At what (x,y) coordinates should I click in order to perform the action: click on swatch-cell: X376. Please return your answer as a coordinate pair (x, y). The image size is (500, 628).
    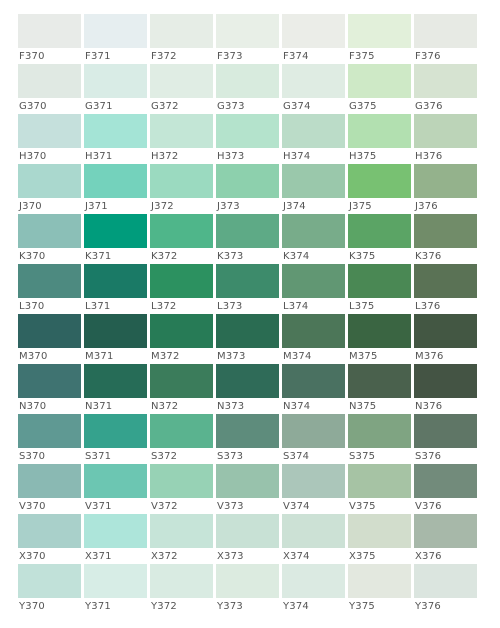
    Looking at the image, I should click on (445, 539).